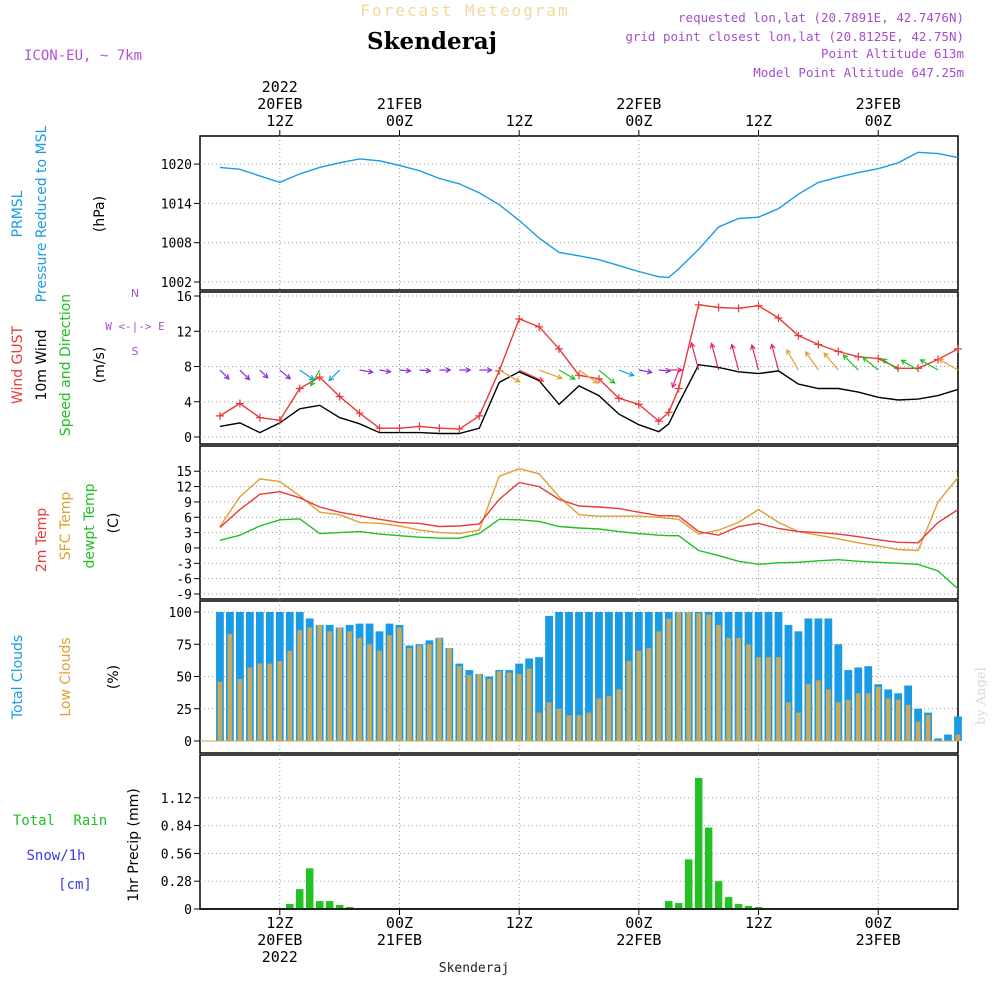 The height and width of the screenshot is (1000, 1000). What do you see at coordinates (184, 678) in the screenshot?
I see `y-tick-label-clouds: 50` at bounding box center [184, 678].